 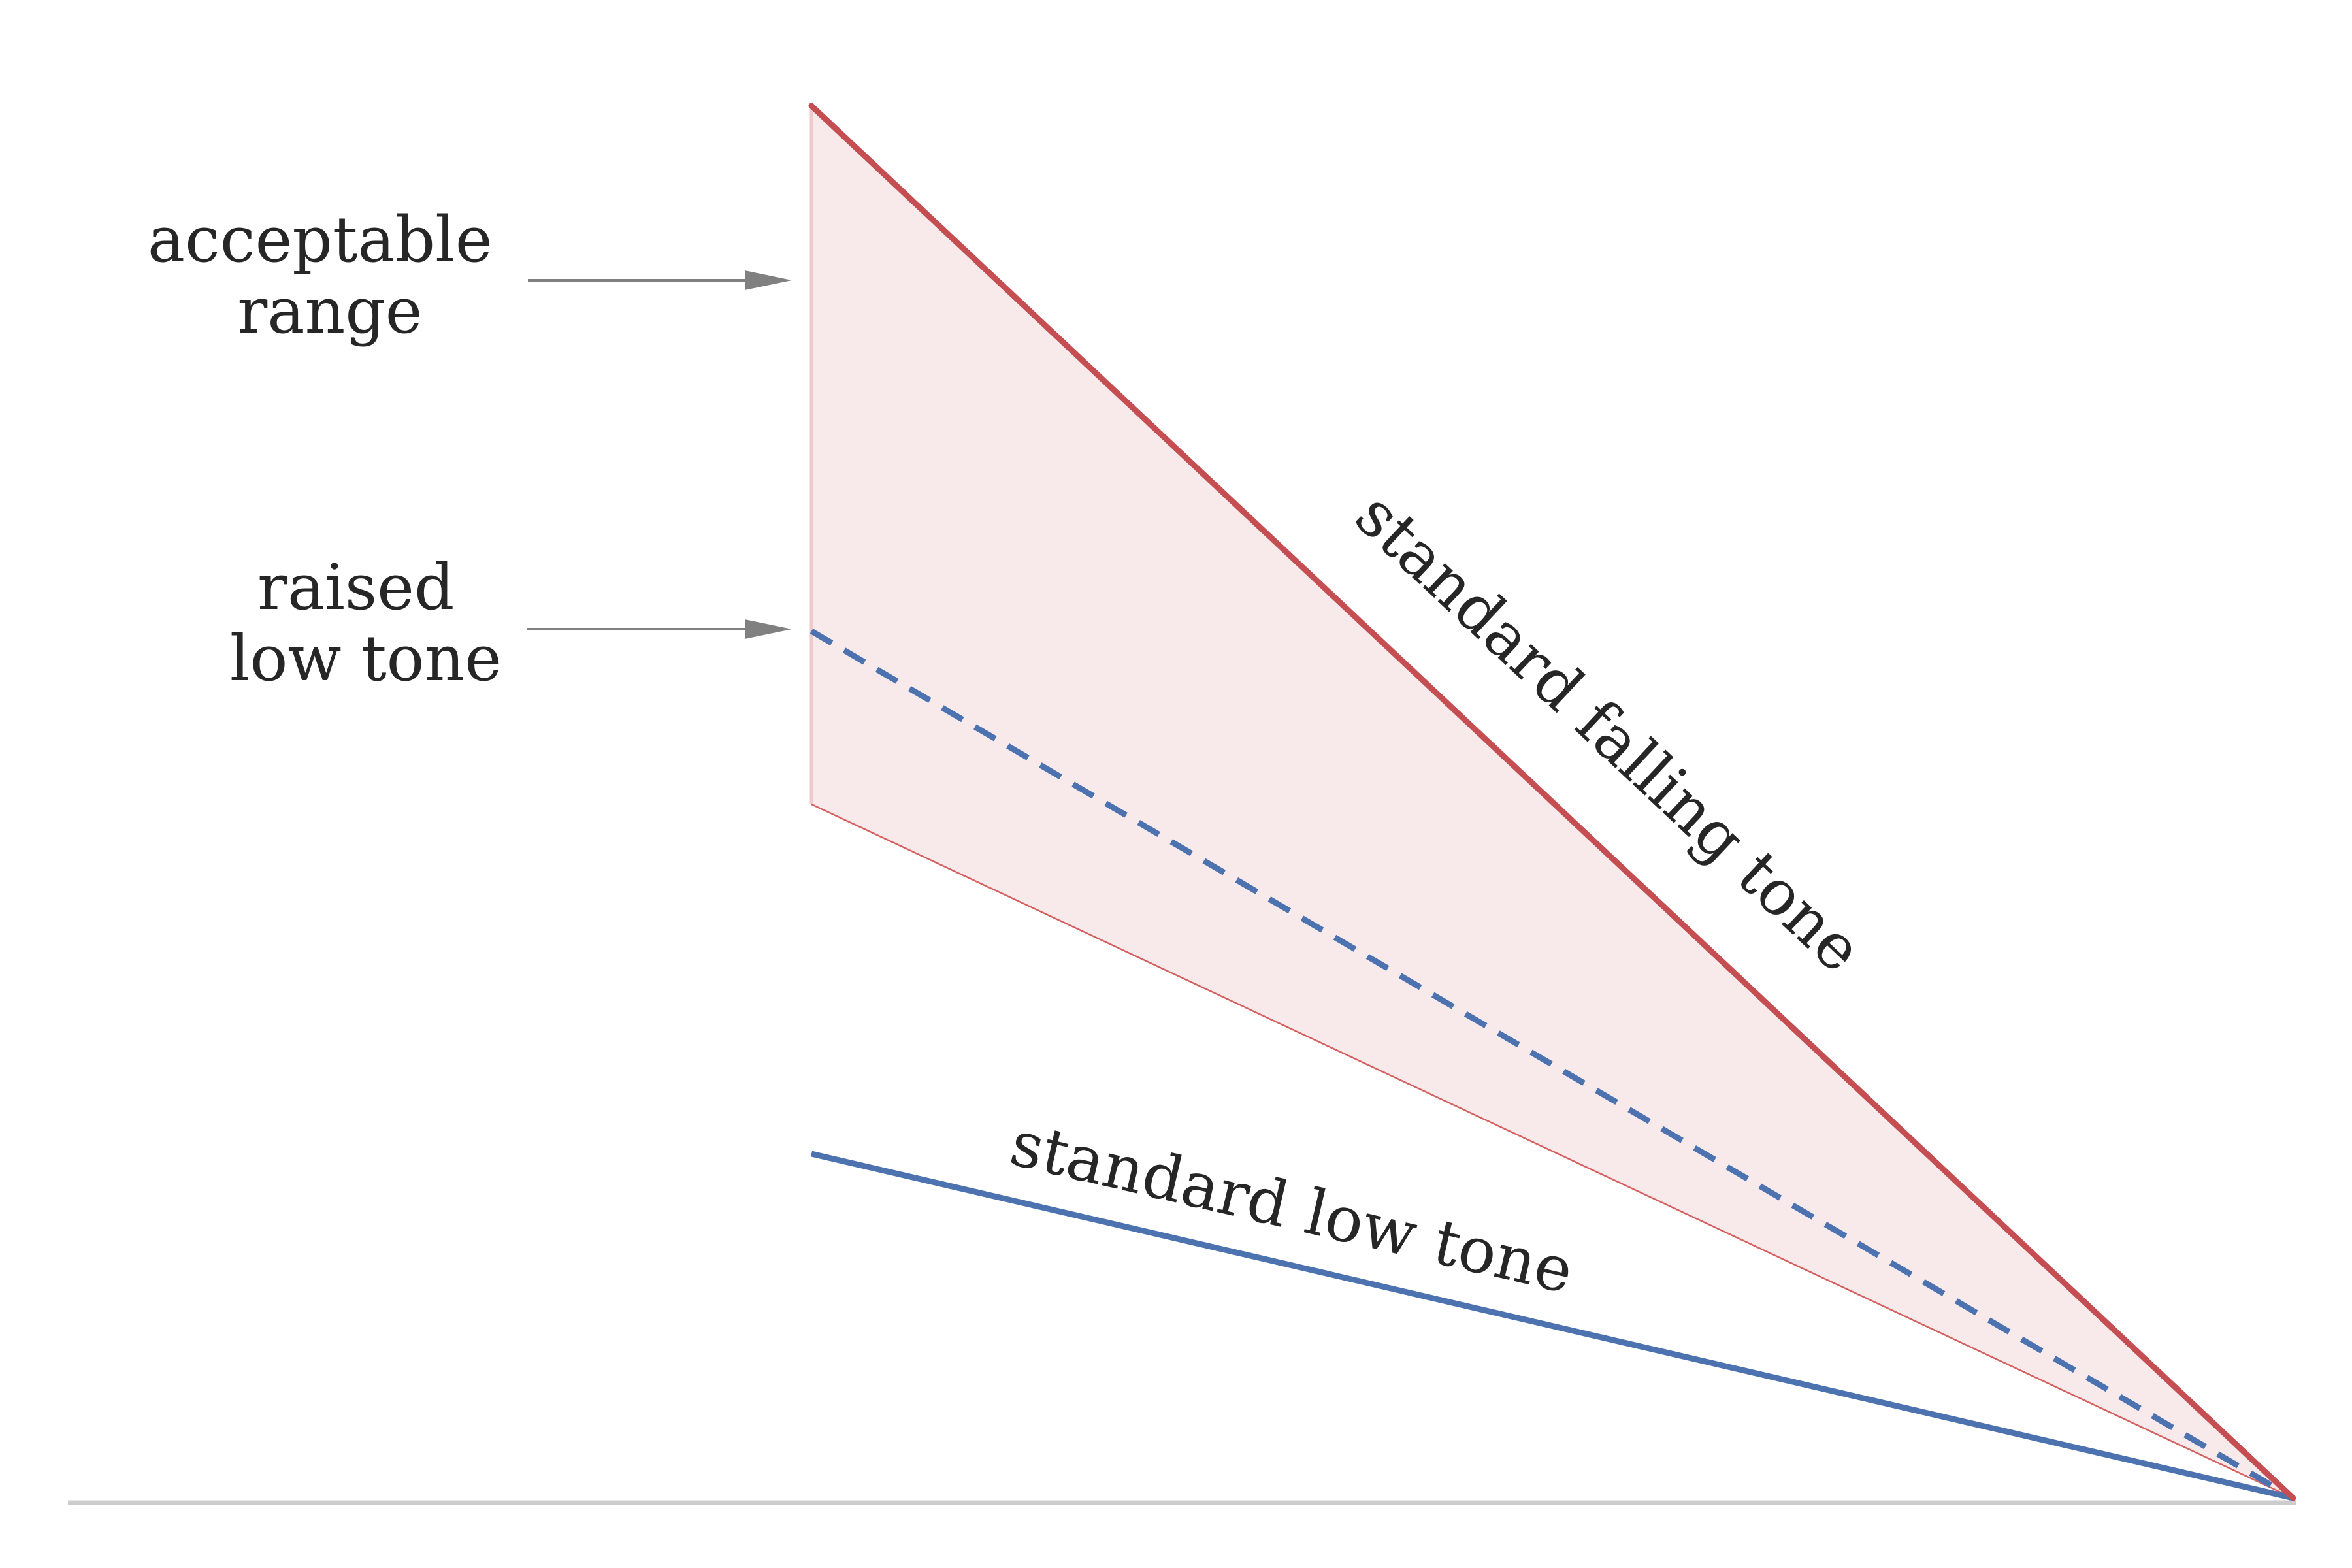 I want to click on standard-low-tone-label: standard low tone, so click(x=1292, y=1207).